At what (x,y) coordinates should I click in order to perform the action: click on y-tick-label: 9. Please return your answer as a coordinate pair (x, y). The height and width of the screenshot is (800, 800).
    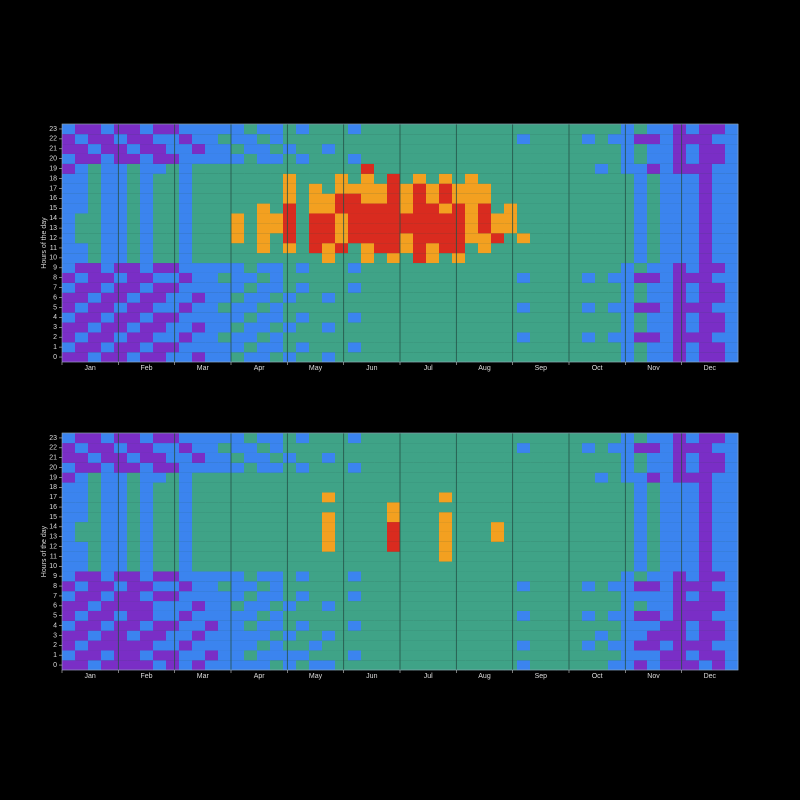
    Looking at the image, I should click on (55, 576).